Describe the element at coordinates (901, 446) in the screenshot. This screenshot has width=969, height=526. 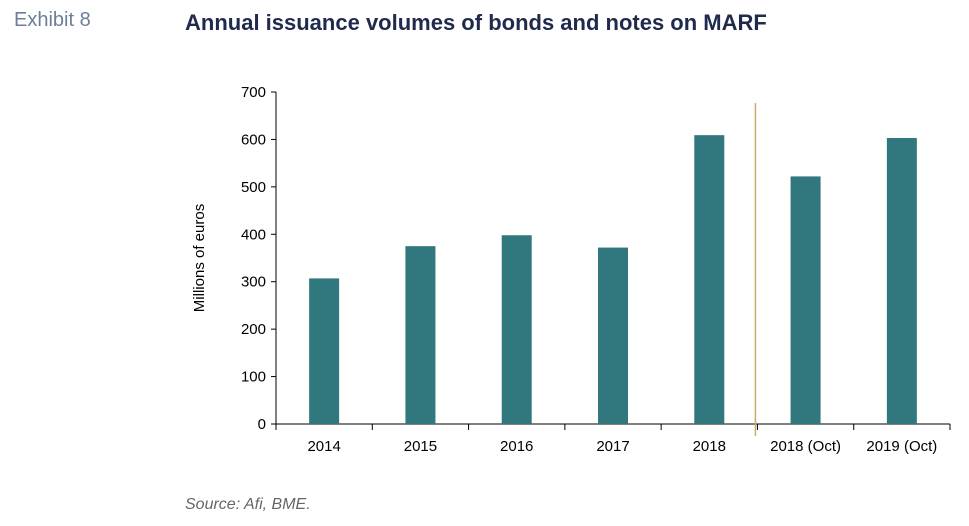
I see `x-tick-label: 2019 (Oct)` at that location.